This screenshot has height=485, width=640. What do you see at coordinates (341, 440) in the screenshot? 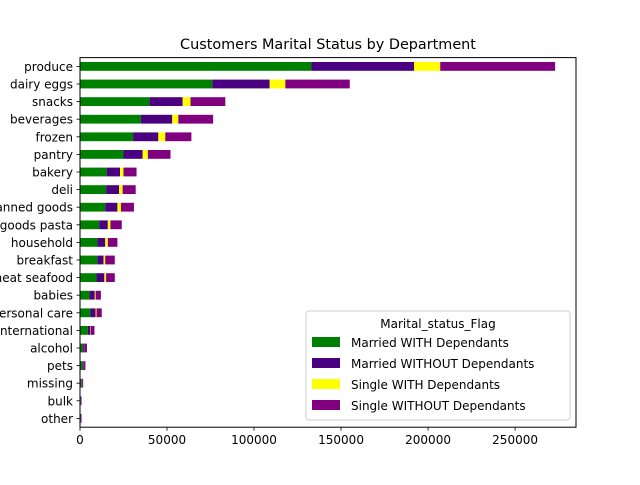
I see `x-tick-label: 150000` at bounding box center [341, 440].